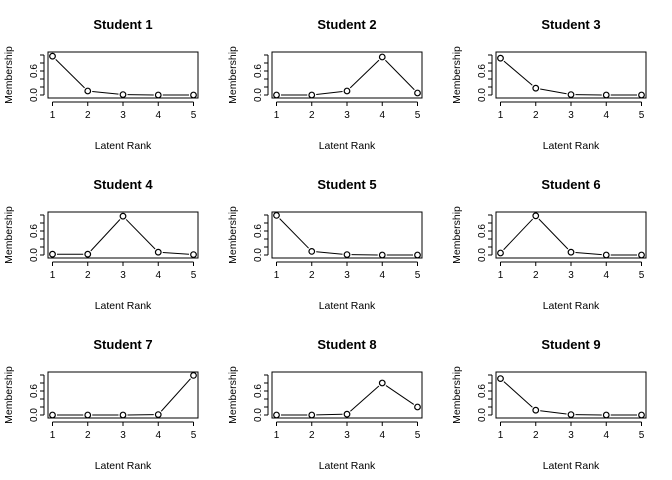 The width and height of the screenshot is (672, 480). What do you see at coordinates (122, 344) in the screenshot?
I see `panel-title: Student 7` at bounding box center [122, 344].